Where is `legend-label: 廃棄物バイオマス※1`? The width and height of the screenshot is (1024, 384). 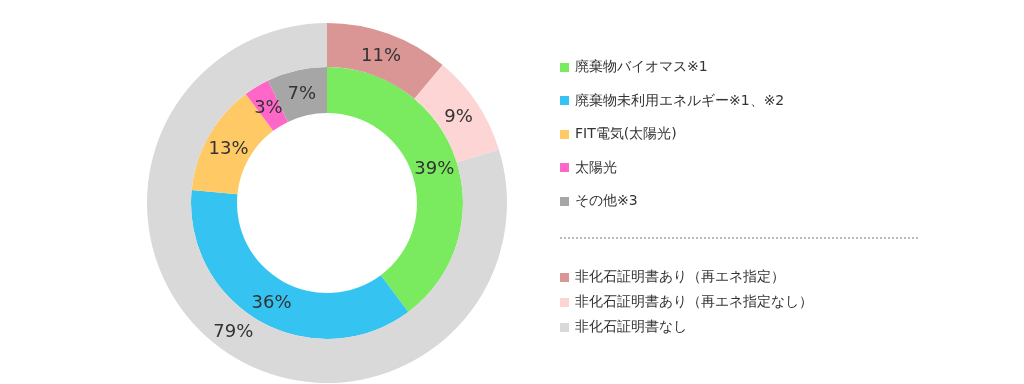
legend-label: 廃棄物バイオマス※1 is located at coordinates (641, 67).